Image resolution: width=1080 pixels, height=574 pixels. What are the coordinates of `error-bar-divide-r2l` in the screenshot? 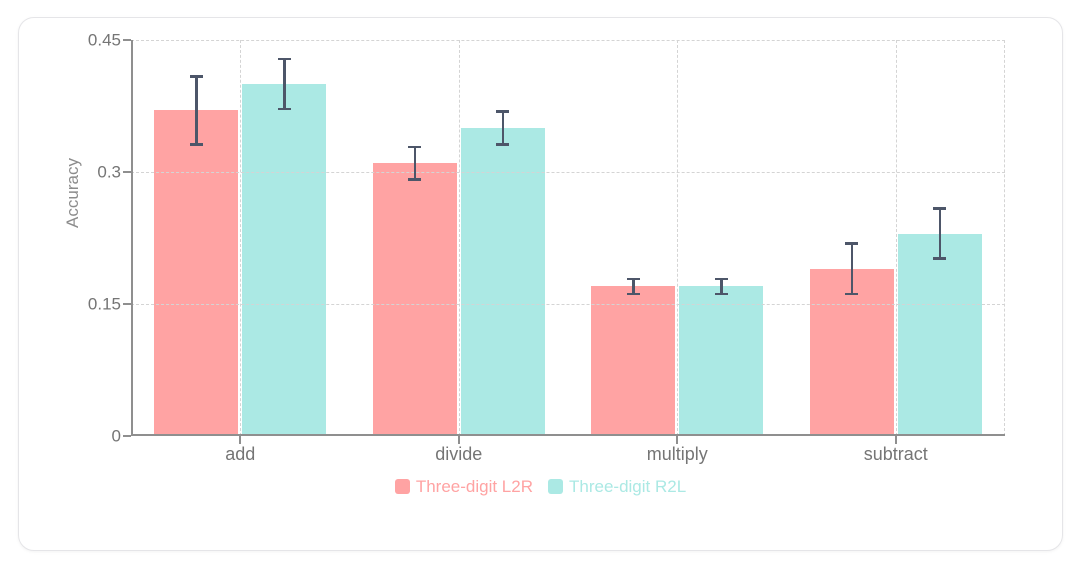 It's located at (503, 128).